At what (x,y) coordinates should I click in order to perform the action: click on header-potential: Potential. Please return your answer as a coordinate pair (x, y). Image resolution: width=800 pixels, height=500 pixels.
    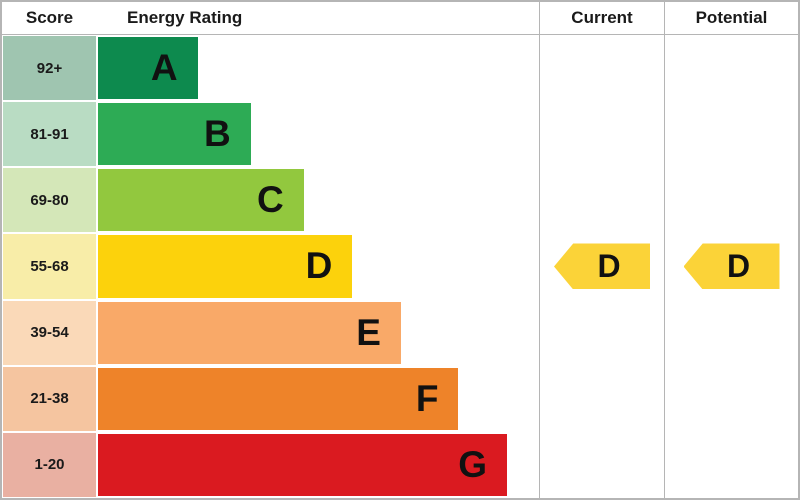
    Looking at the image, I should click on (731, 18).